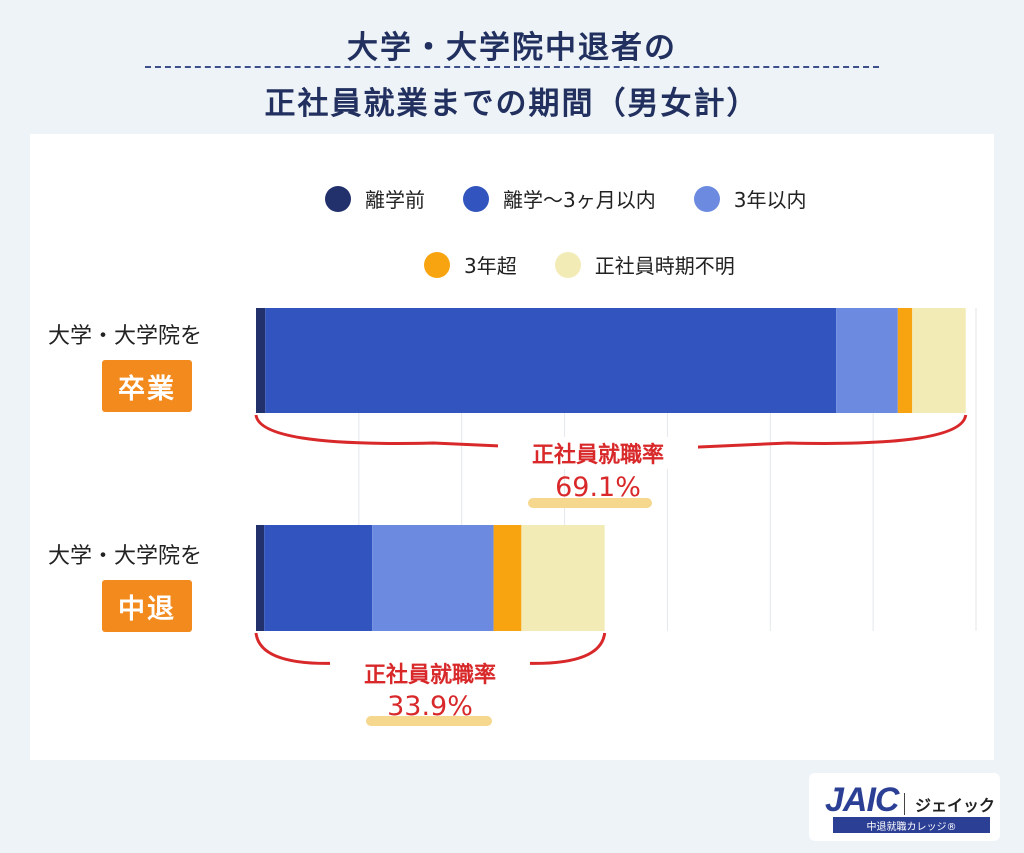 This screenshot has height=853, width=1024. What do you see at coordinates (770, 200) in the screenshot?
I see `legend-label: 3年以内` at bounding box center [770, 200].